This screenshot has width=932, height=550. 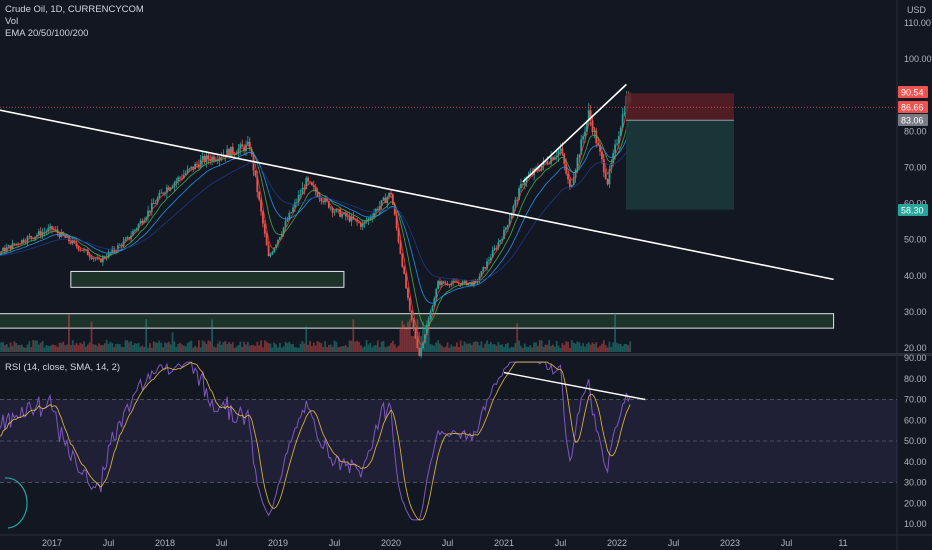 I want to click on pane-separator, so click(x=466, y=354).